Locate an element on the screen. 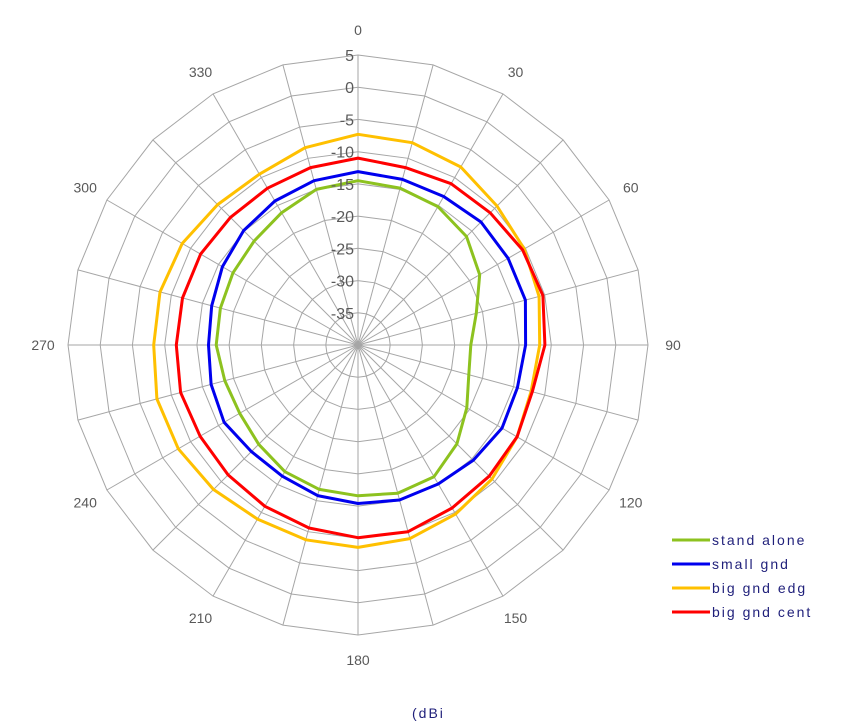 The height and width of the screenshot is (725, 859). legend-label: big gnd edg is located at coordinates (759, 588).